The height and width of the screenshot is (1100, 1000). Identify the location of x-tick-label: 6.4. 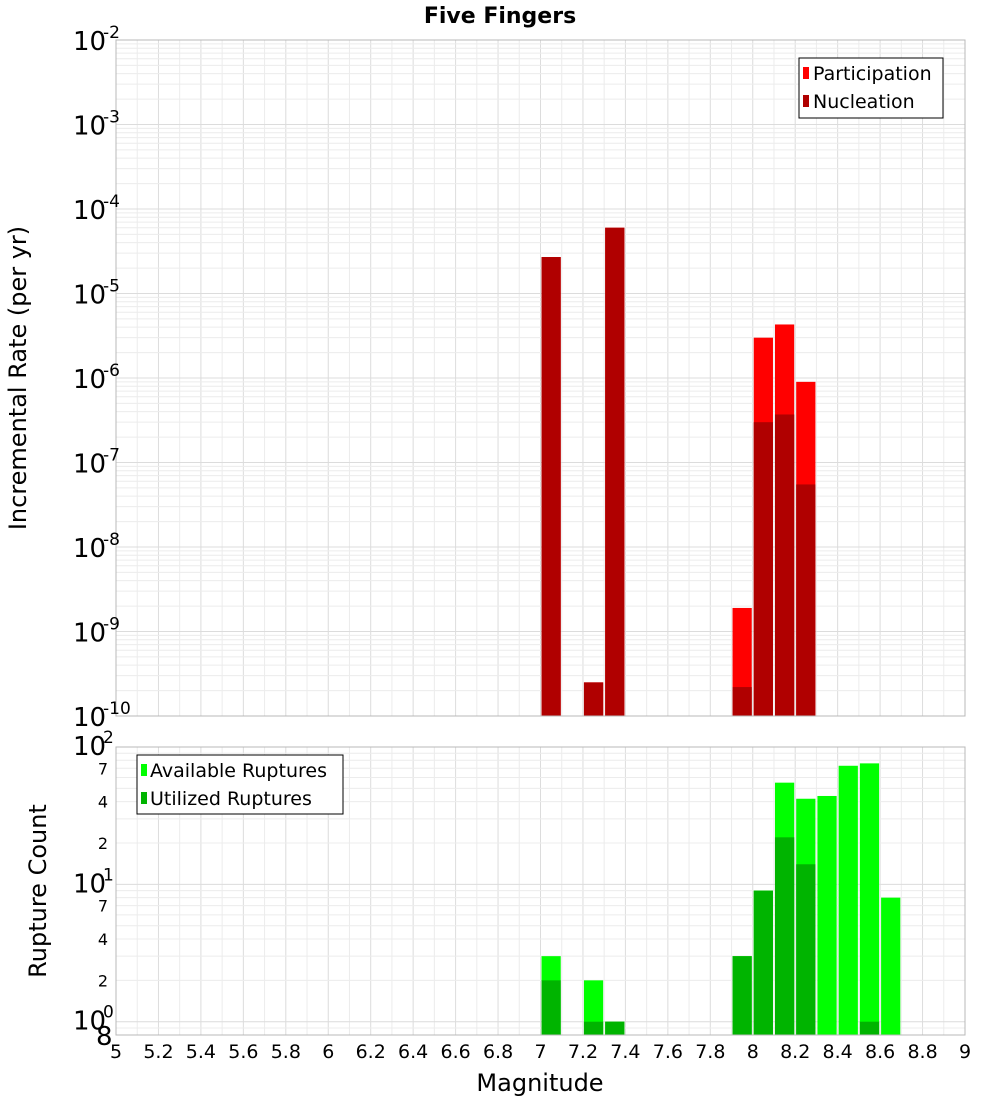
(413, 1052).